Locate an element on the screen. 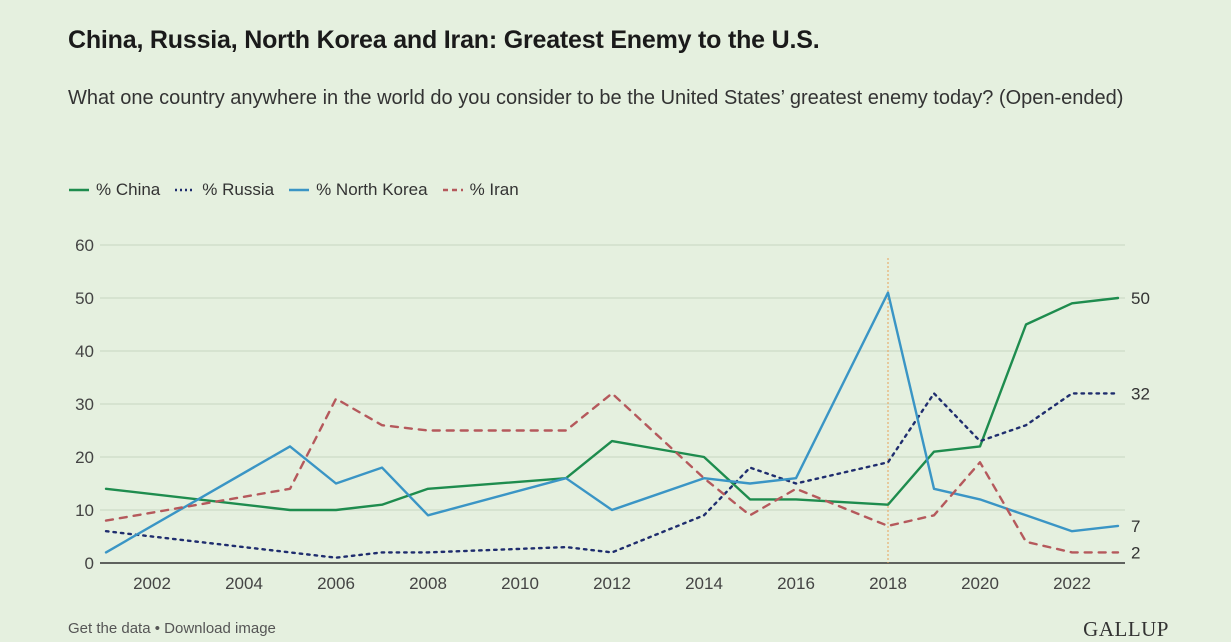  legend-label-russia: % Russia is located at coordinates (238, 189).